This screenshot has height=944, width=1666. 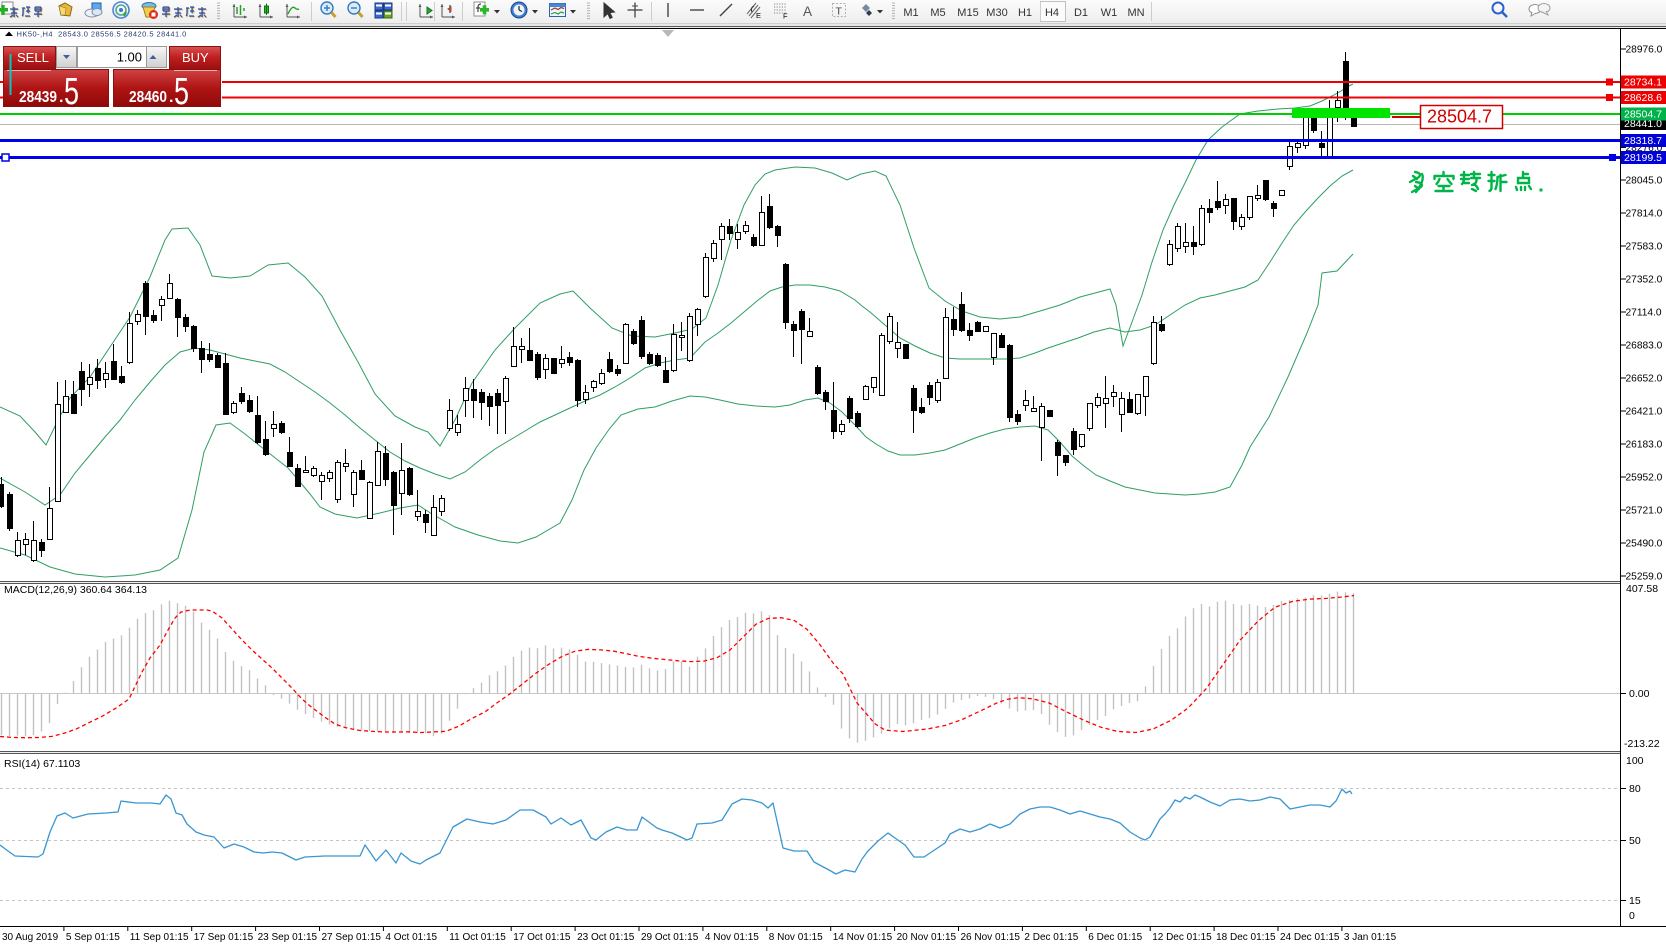 What do you see at coordinates (1081, 13) in the screenshot?
I see `svg-text: D1` at bounding box center [1081, 13].